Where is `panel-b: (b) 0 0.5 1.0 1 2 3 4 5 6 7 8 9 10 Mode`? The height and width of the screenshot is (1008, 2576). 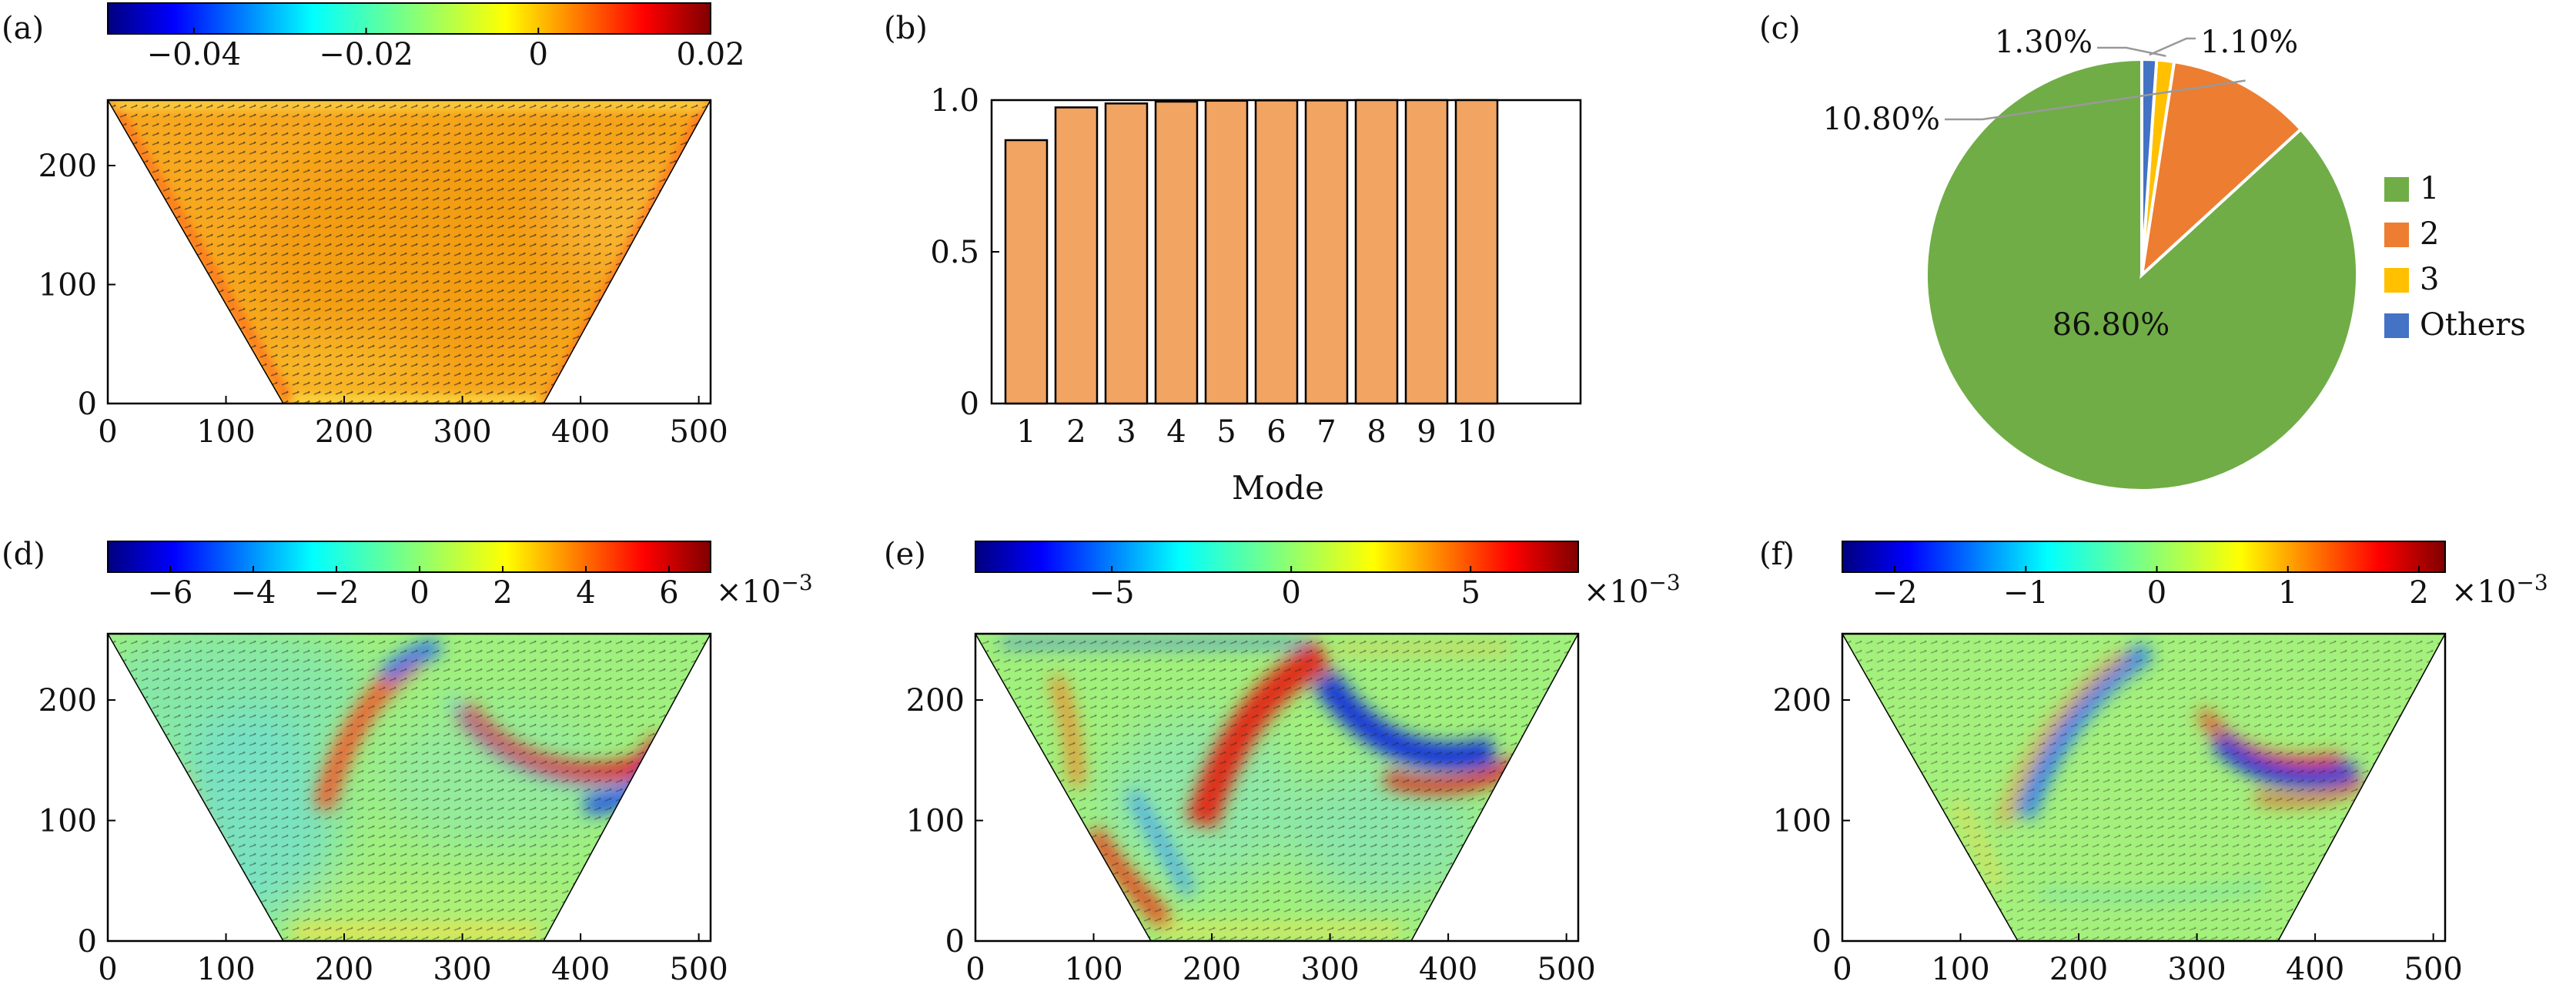 panel-b: (b) 0 0.5 1.0 1 2 3 4 5 6 7 8 9 10 Mode is located at coordinates (1233, 259).